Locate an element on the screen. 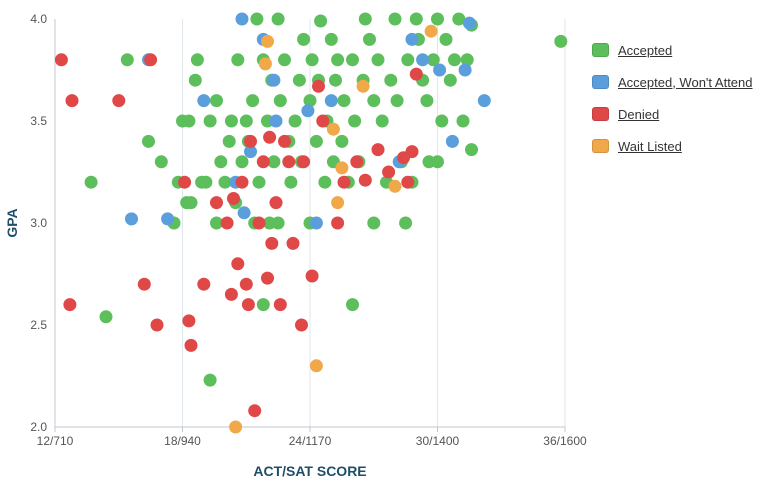  legend-item: Denied is located at coordinates (672, 114).